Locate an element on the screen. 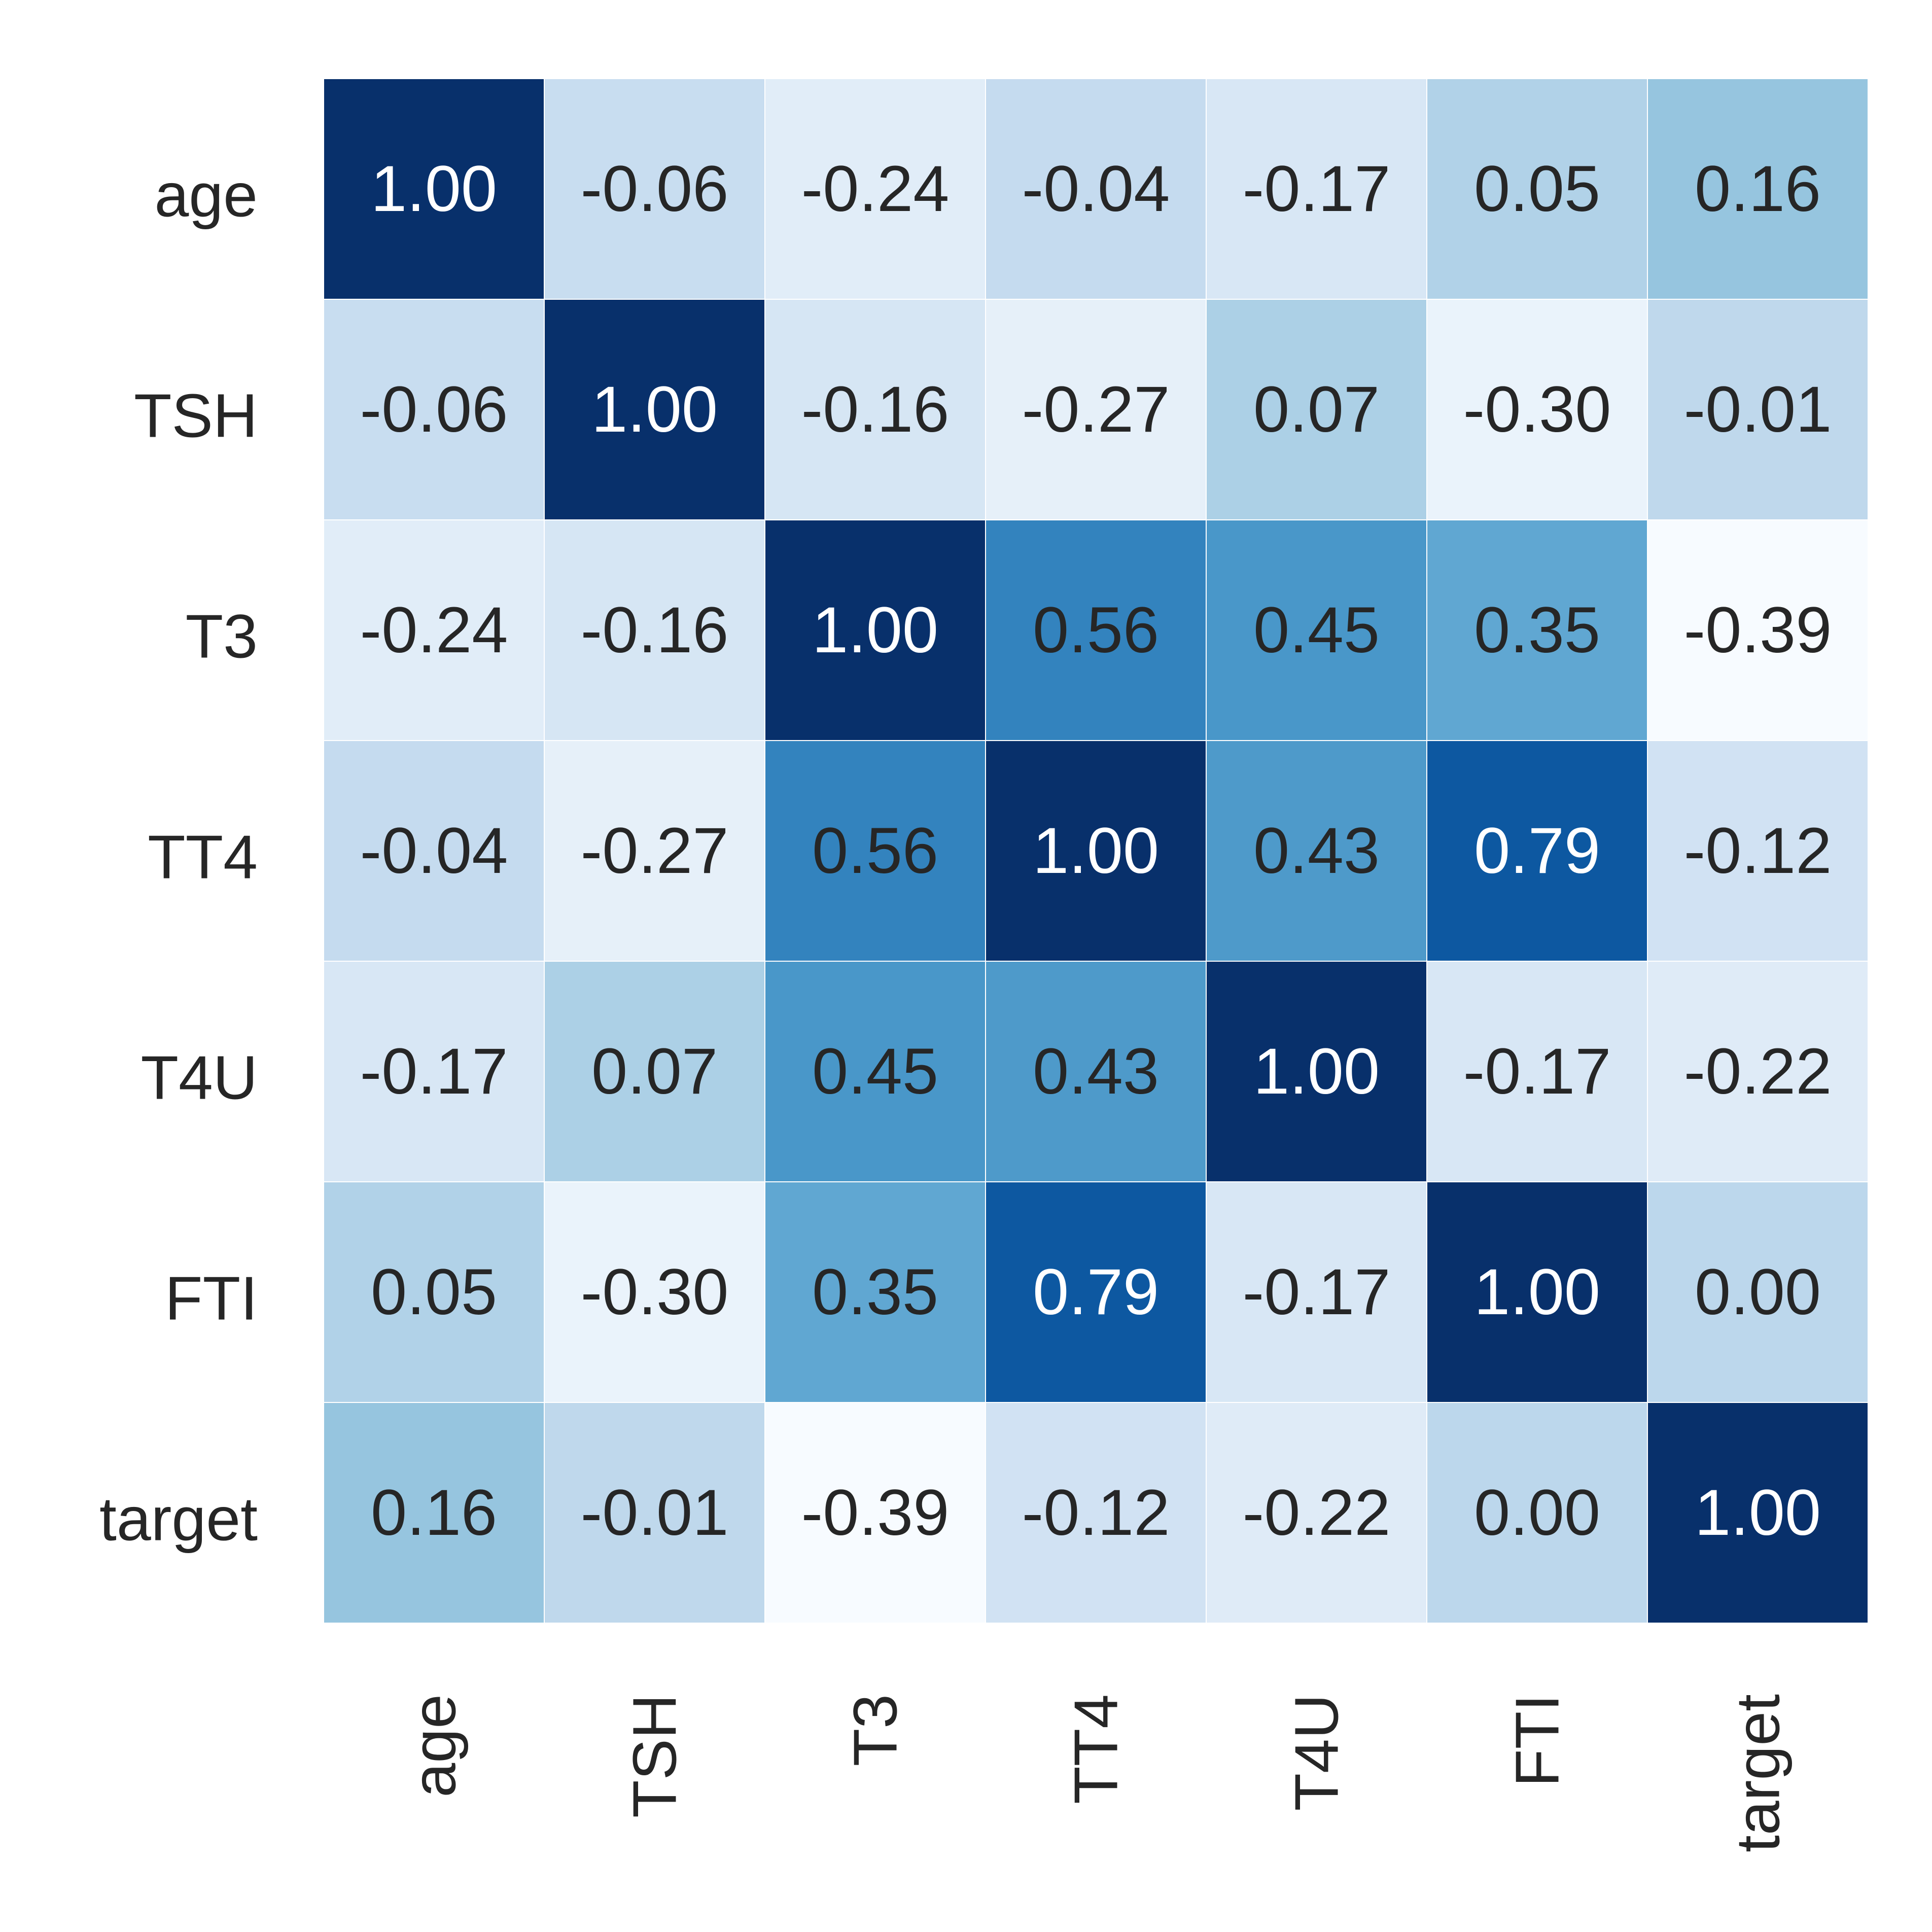  heatmap-cell-T4U-target is located at coordinates (1758, 1071).